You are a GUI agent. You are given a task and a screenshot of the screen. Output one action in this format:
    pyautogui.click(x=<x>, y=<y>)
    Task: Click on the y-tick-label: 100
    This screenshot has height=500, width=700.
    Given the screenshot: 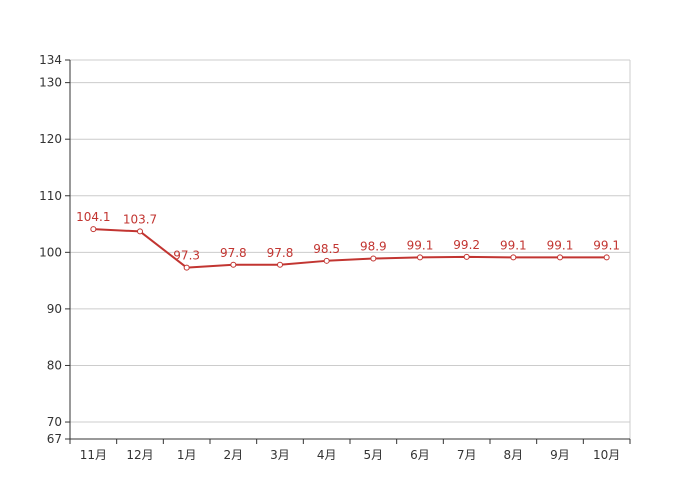 What is the action you would take?
    pyautogui.click(x=50, y=252)
    